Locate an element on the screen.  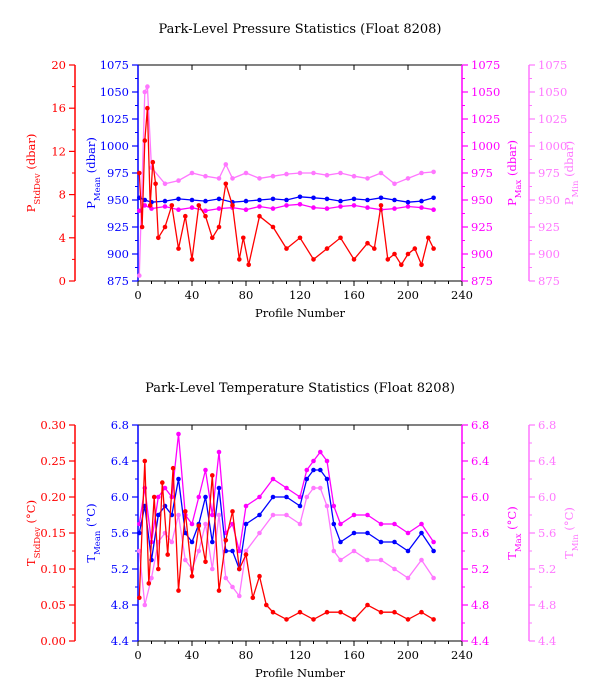
y-axis-label-main: T is located at coordinates (31, 562).